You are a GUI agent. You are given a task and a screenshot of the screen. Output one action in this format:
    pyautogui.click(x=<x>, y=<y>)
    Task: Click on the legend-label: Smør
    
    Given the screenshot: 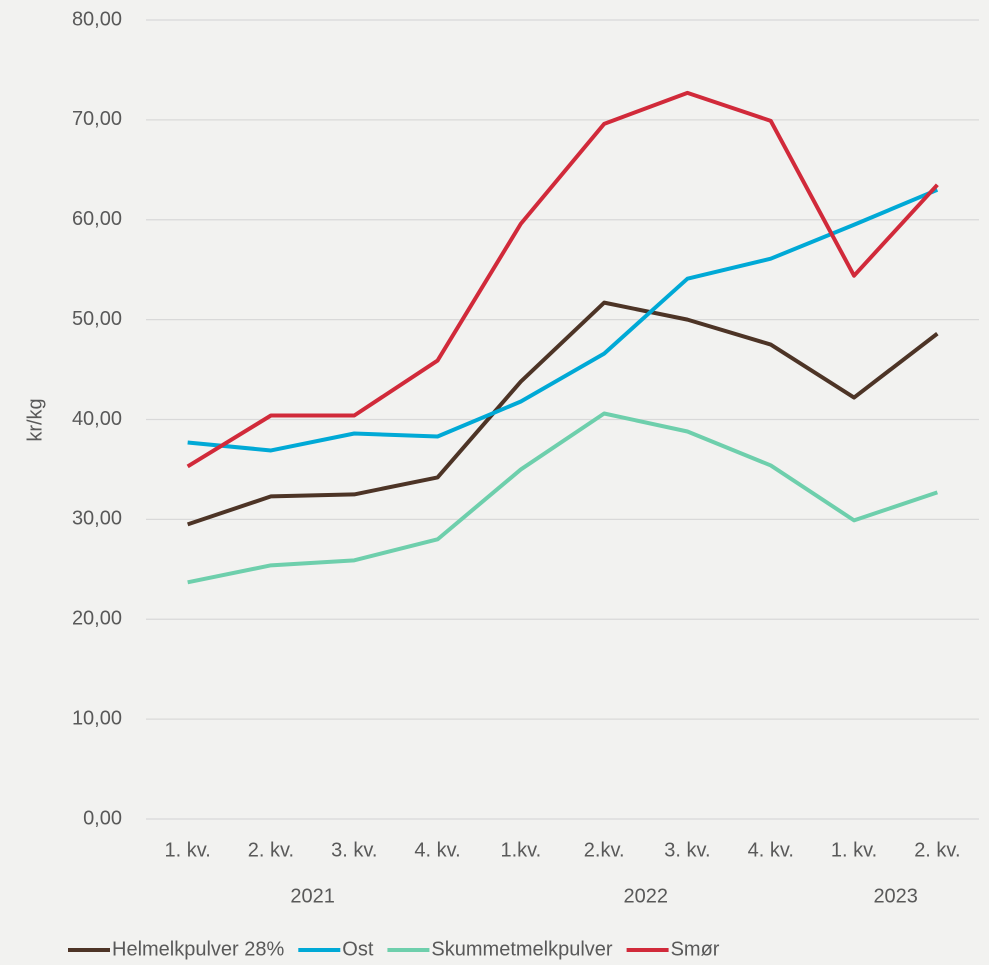 What is the action you would take?
    pyautogui.click(x=695, y=949)
    